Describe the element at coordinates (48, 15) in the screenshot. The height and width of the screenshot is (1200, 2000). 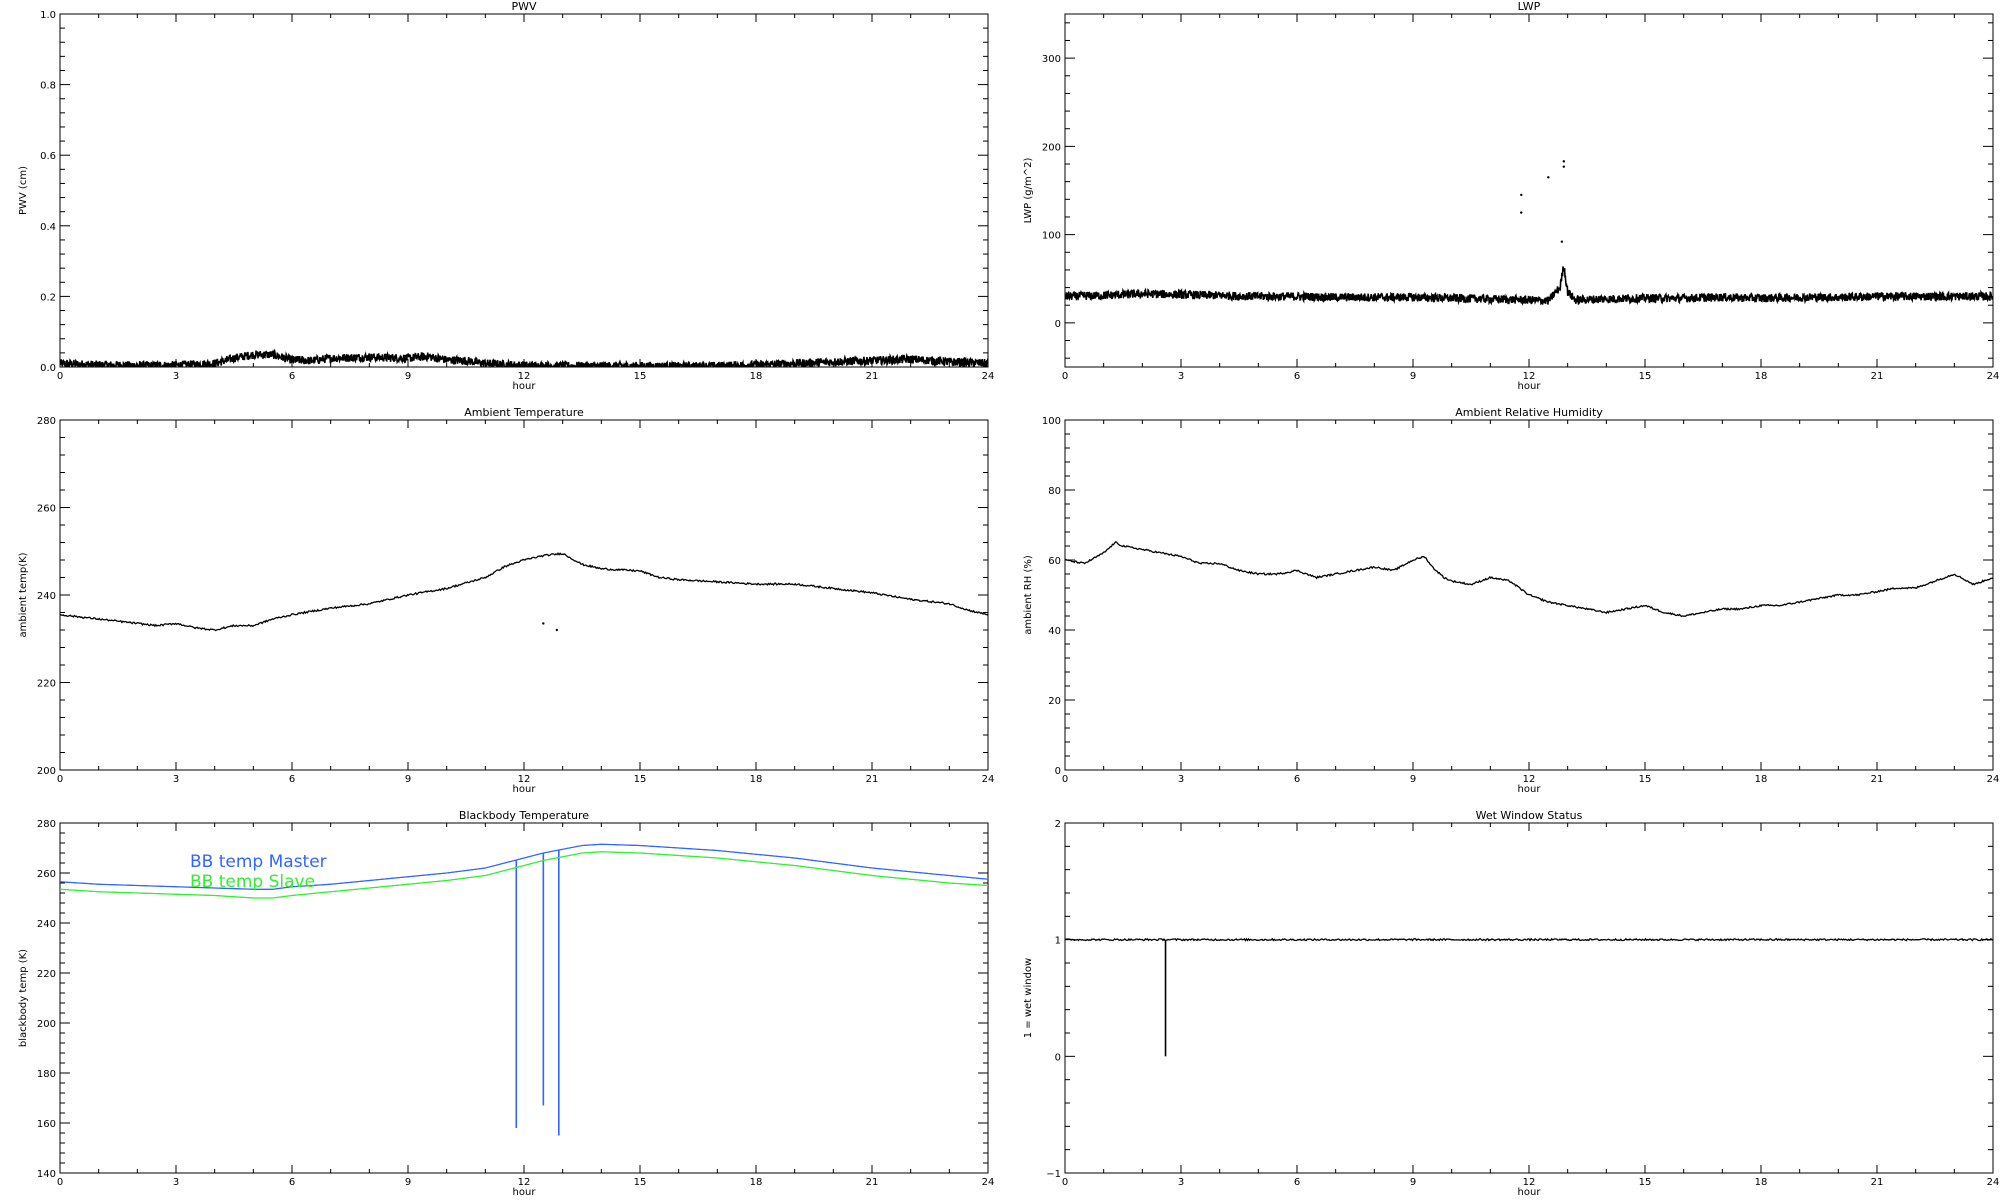
I see `y-tick-label: 1.0` at that location.